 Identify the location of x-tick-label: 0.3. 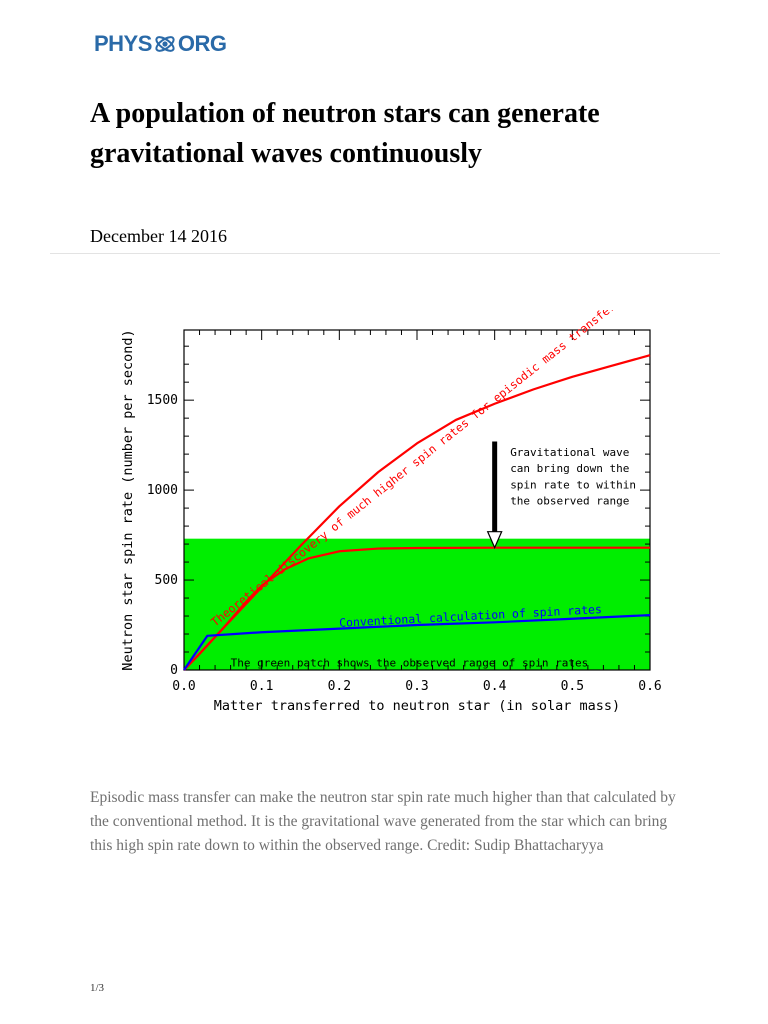
(416, 686).